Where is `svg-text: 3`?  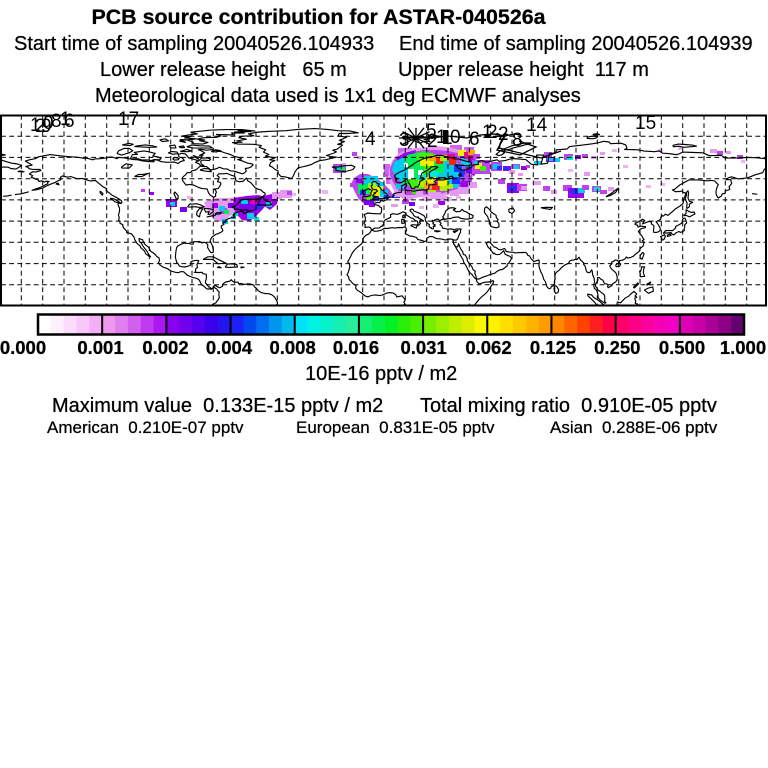 svg-text: 3 is located at coordinates (404, 140).